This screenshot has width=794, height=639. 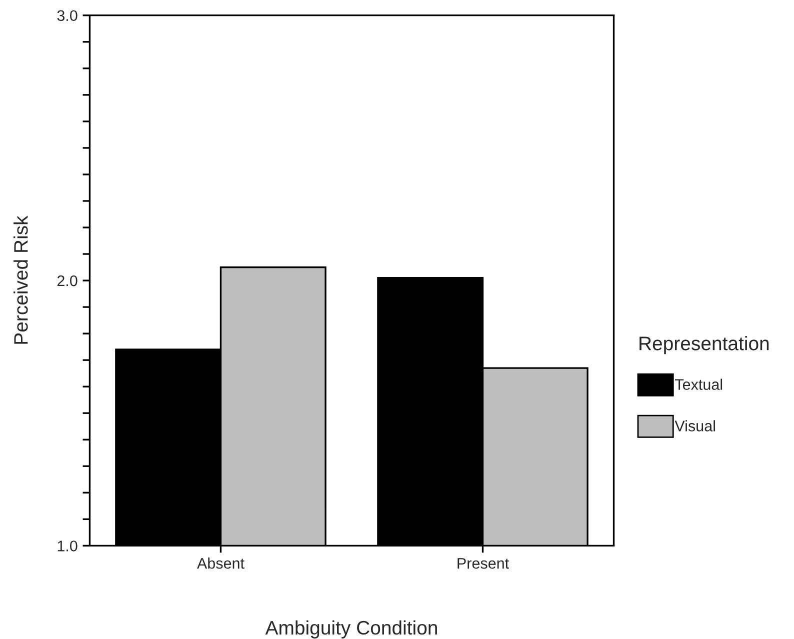 I want to click on legend-title: Representation, so click(x=704, y=345).